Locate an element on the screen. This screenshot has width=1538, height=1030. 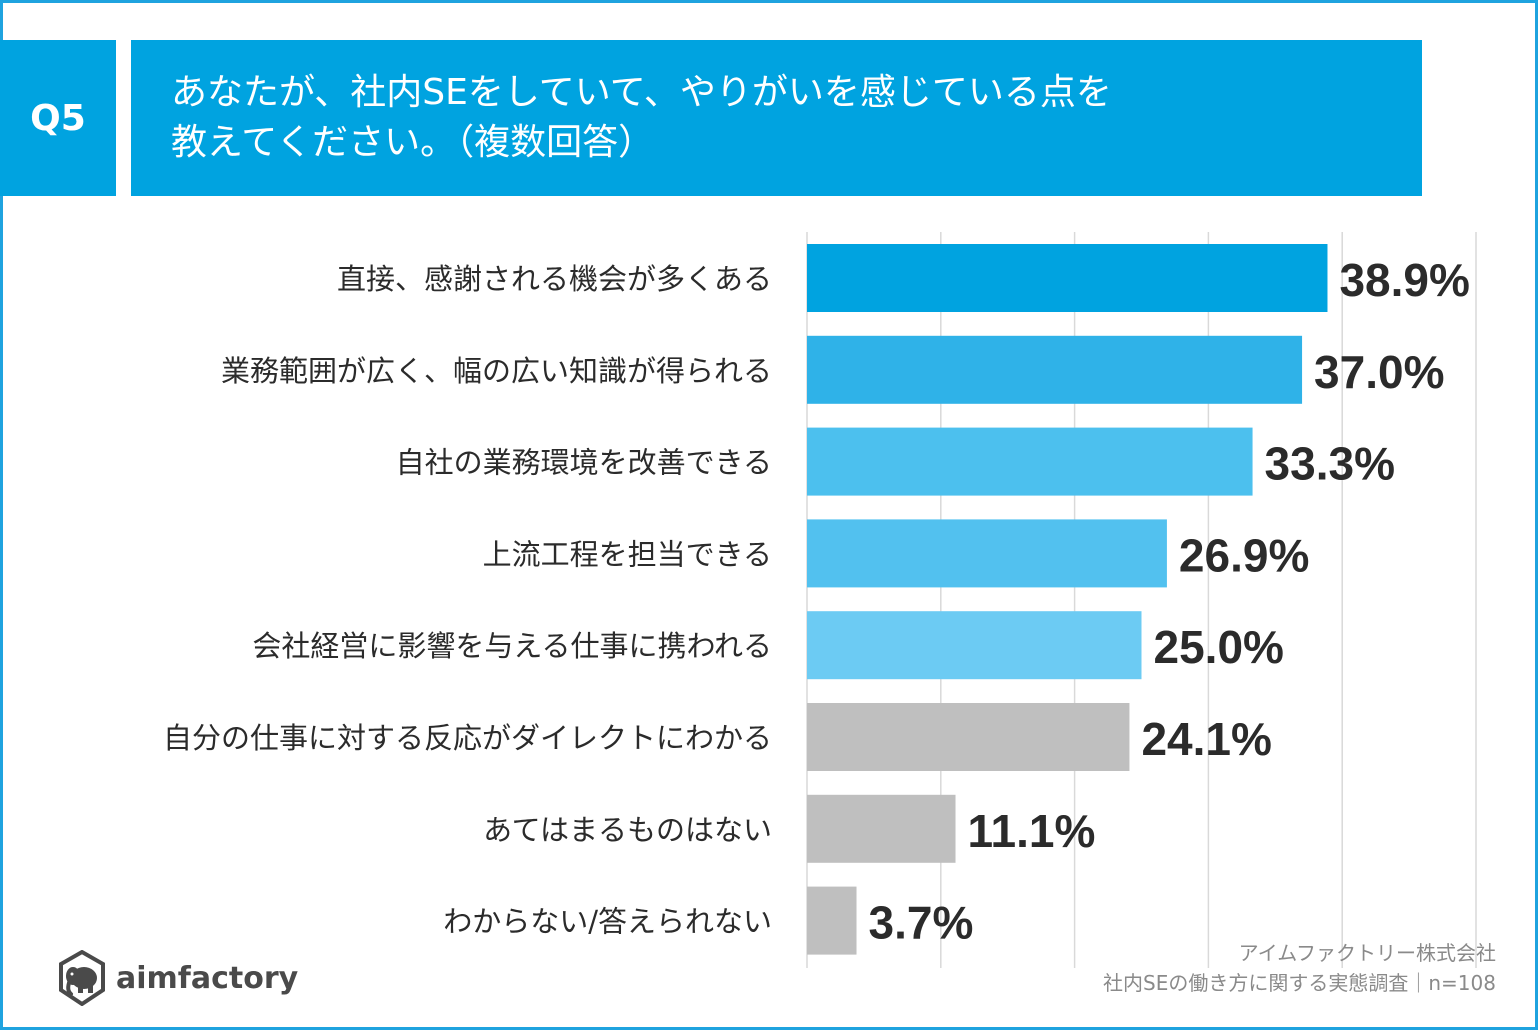
category-label: わからない/答えられない is located at coordinates (607, 922).